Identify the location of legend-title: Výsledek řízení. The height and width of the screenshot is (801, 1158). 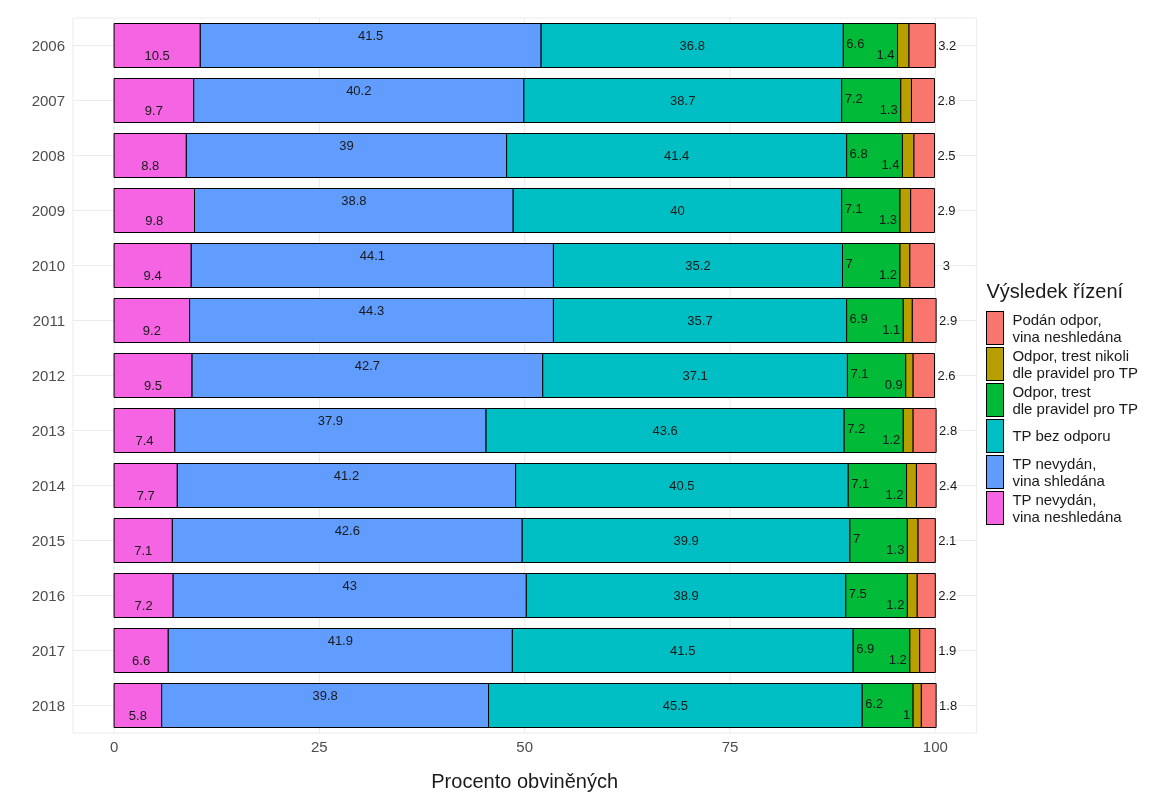
(1055, 291).